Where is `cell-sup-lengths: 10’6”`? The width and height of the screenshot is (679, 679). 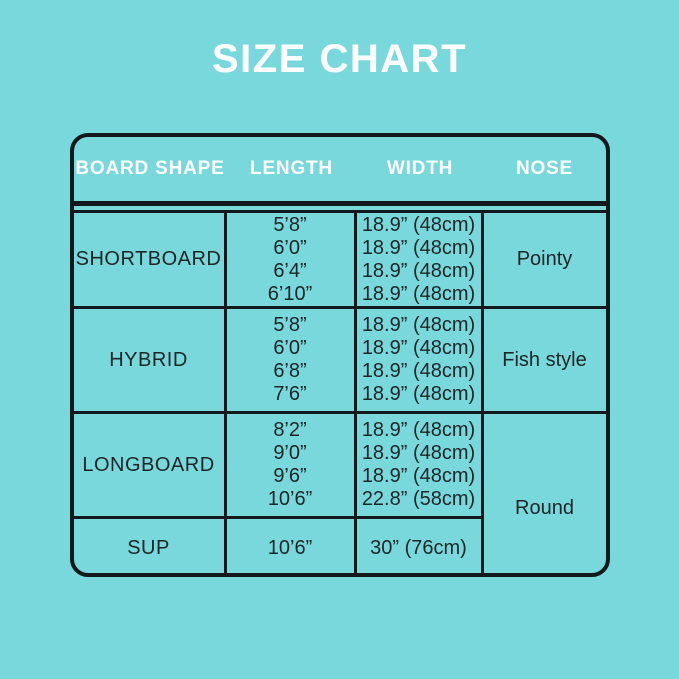
cell-sup-lengths: 10’6” is located at coordinates (290, 546).